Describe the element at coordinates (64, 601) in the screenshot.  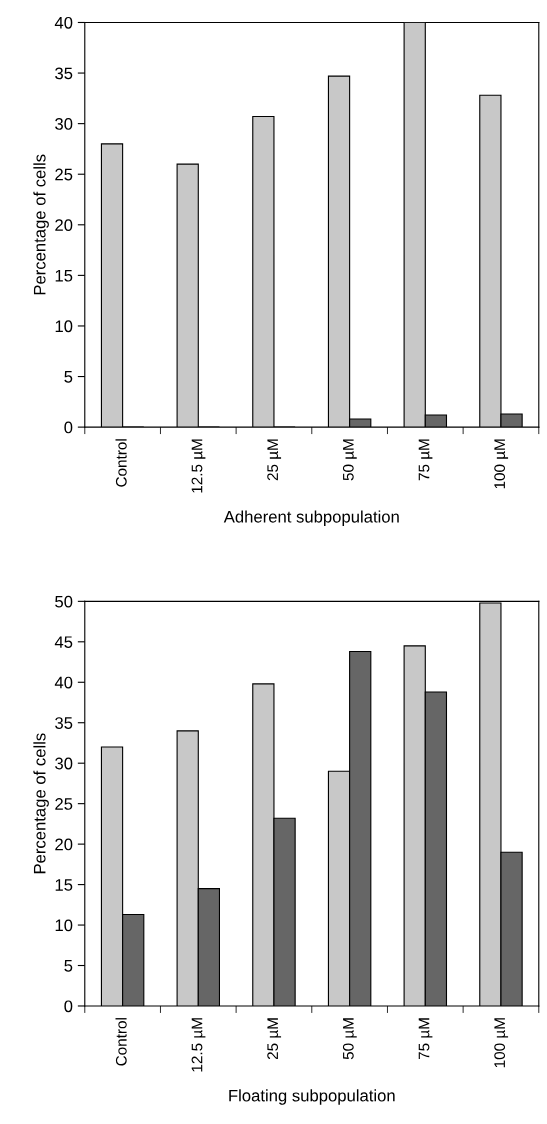
I see `y-tick-label: 50` at that location.